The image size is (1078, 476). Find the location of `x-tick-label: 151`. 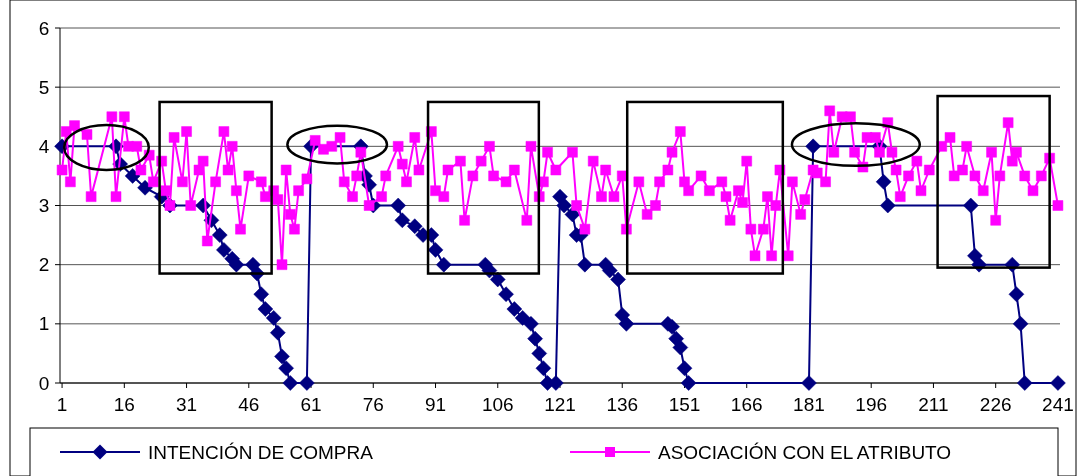

x-tick-label: 151 is located at coordinates (684, 404).